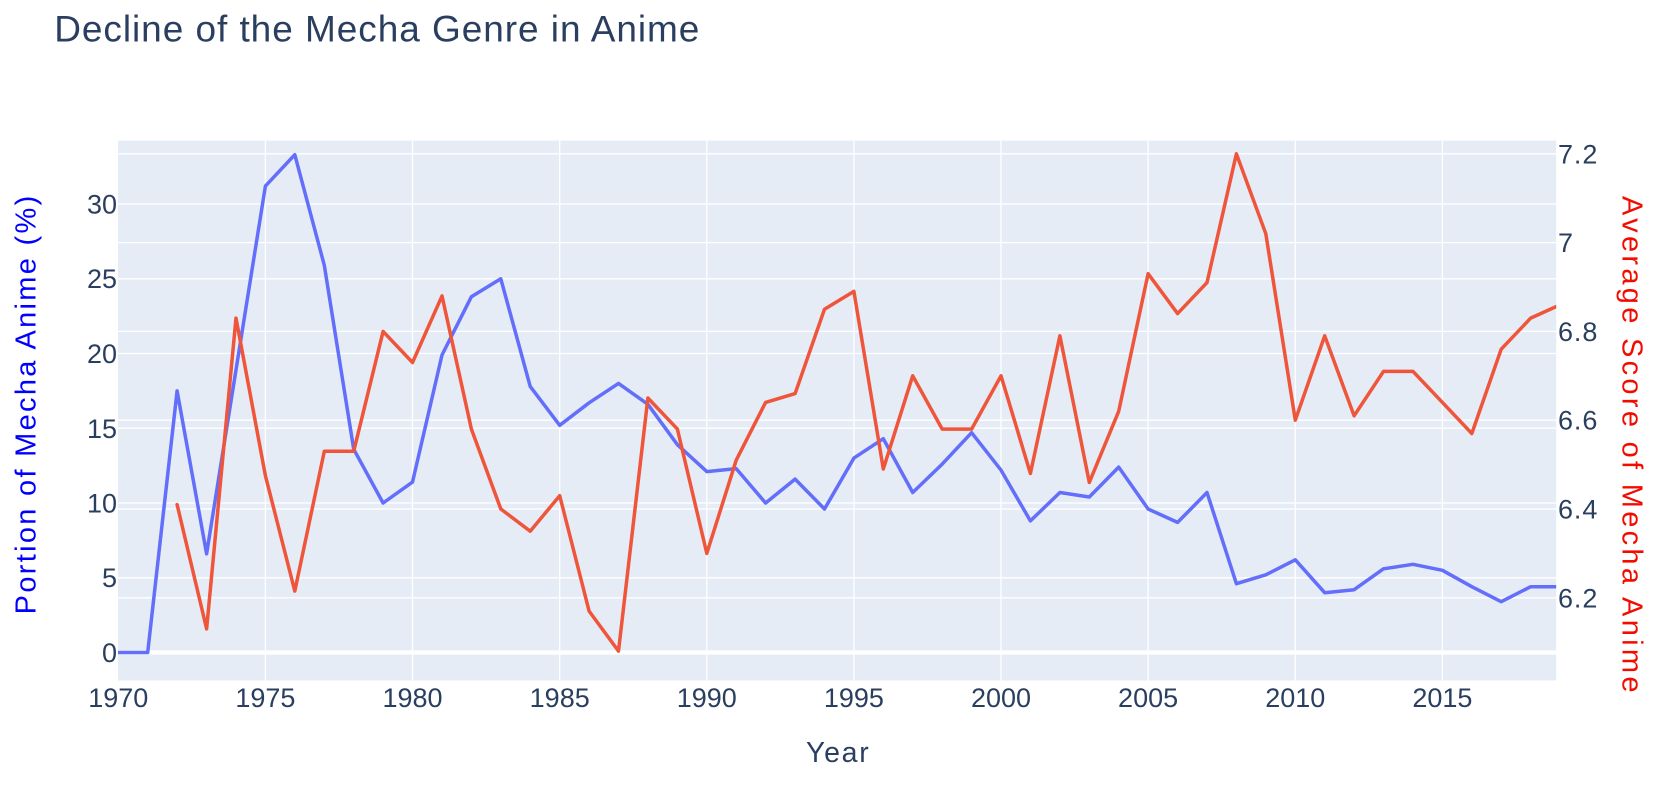 The image size is (1668, 804). Describe the element at coordinates (102, 354) in the screenshot. I see `svg-text: 20` at that location.